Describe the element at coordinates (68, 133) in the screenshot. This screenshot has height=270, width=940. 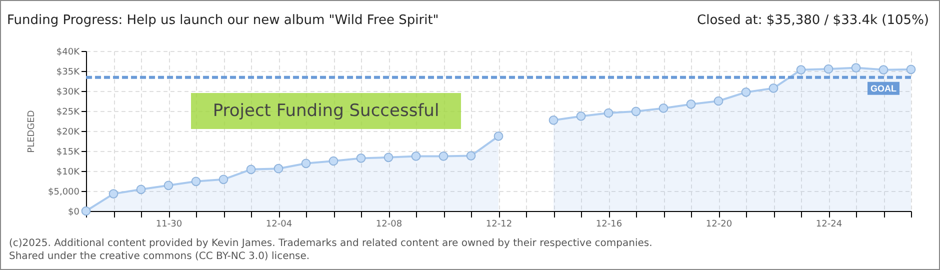
I see `y-tick-label: $20K` at that location.